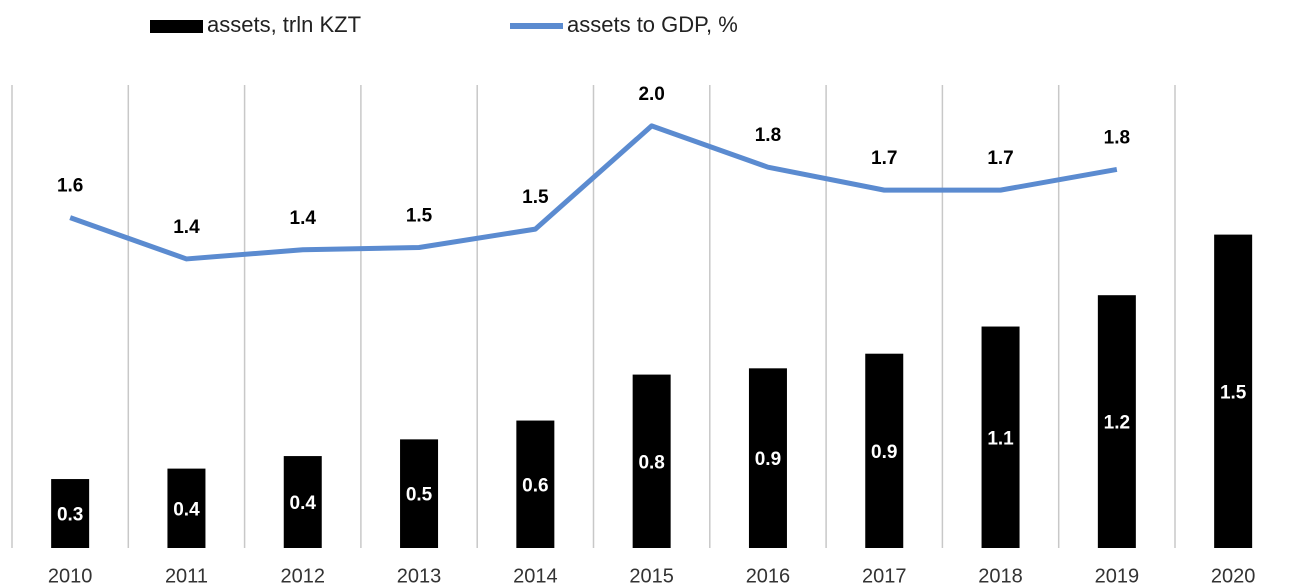  Describe the element at coordinates (284, 24) in the screenshot. I see `legend-label: assets, trln KZT` at that location.